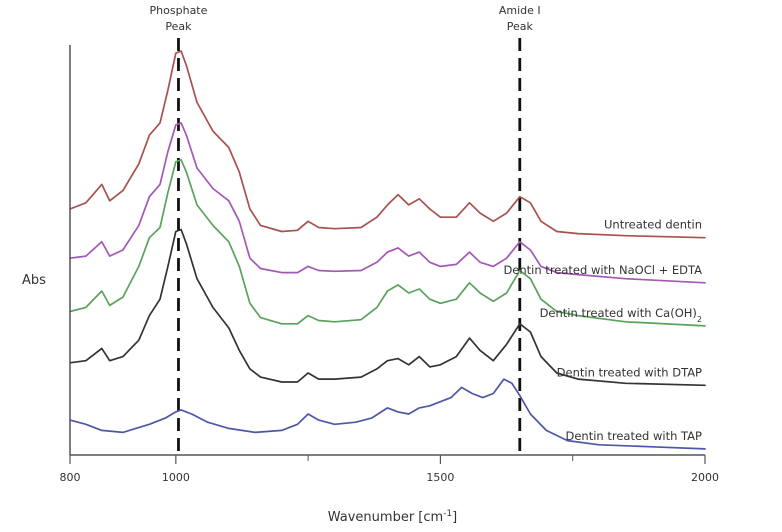 This screenshot has width=782, height=532. Describe the element at coordinates (440, 477) in the screenshot. I see `x-tick-label: 1500` at that location.